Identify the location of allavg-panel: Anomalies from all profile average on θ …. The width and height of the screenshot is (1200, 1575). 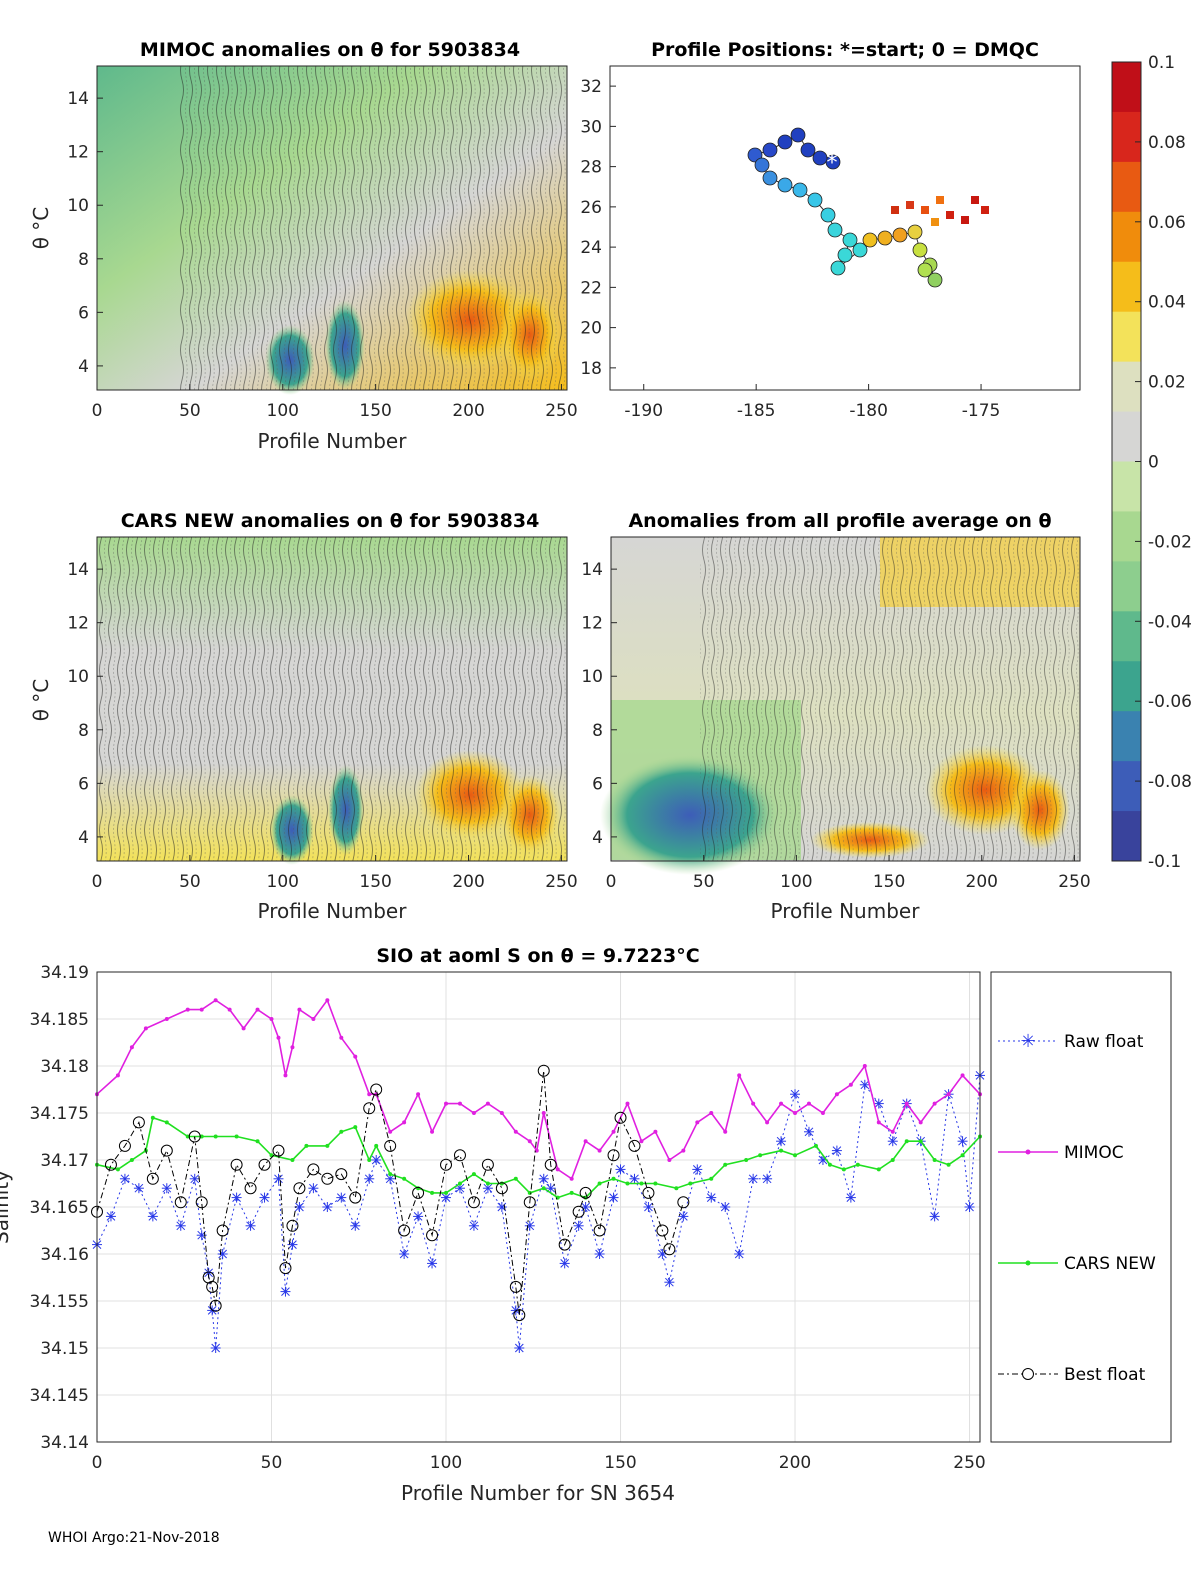
(835, 716).